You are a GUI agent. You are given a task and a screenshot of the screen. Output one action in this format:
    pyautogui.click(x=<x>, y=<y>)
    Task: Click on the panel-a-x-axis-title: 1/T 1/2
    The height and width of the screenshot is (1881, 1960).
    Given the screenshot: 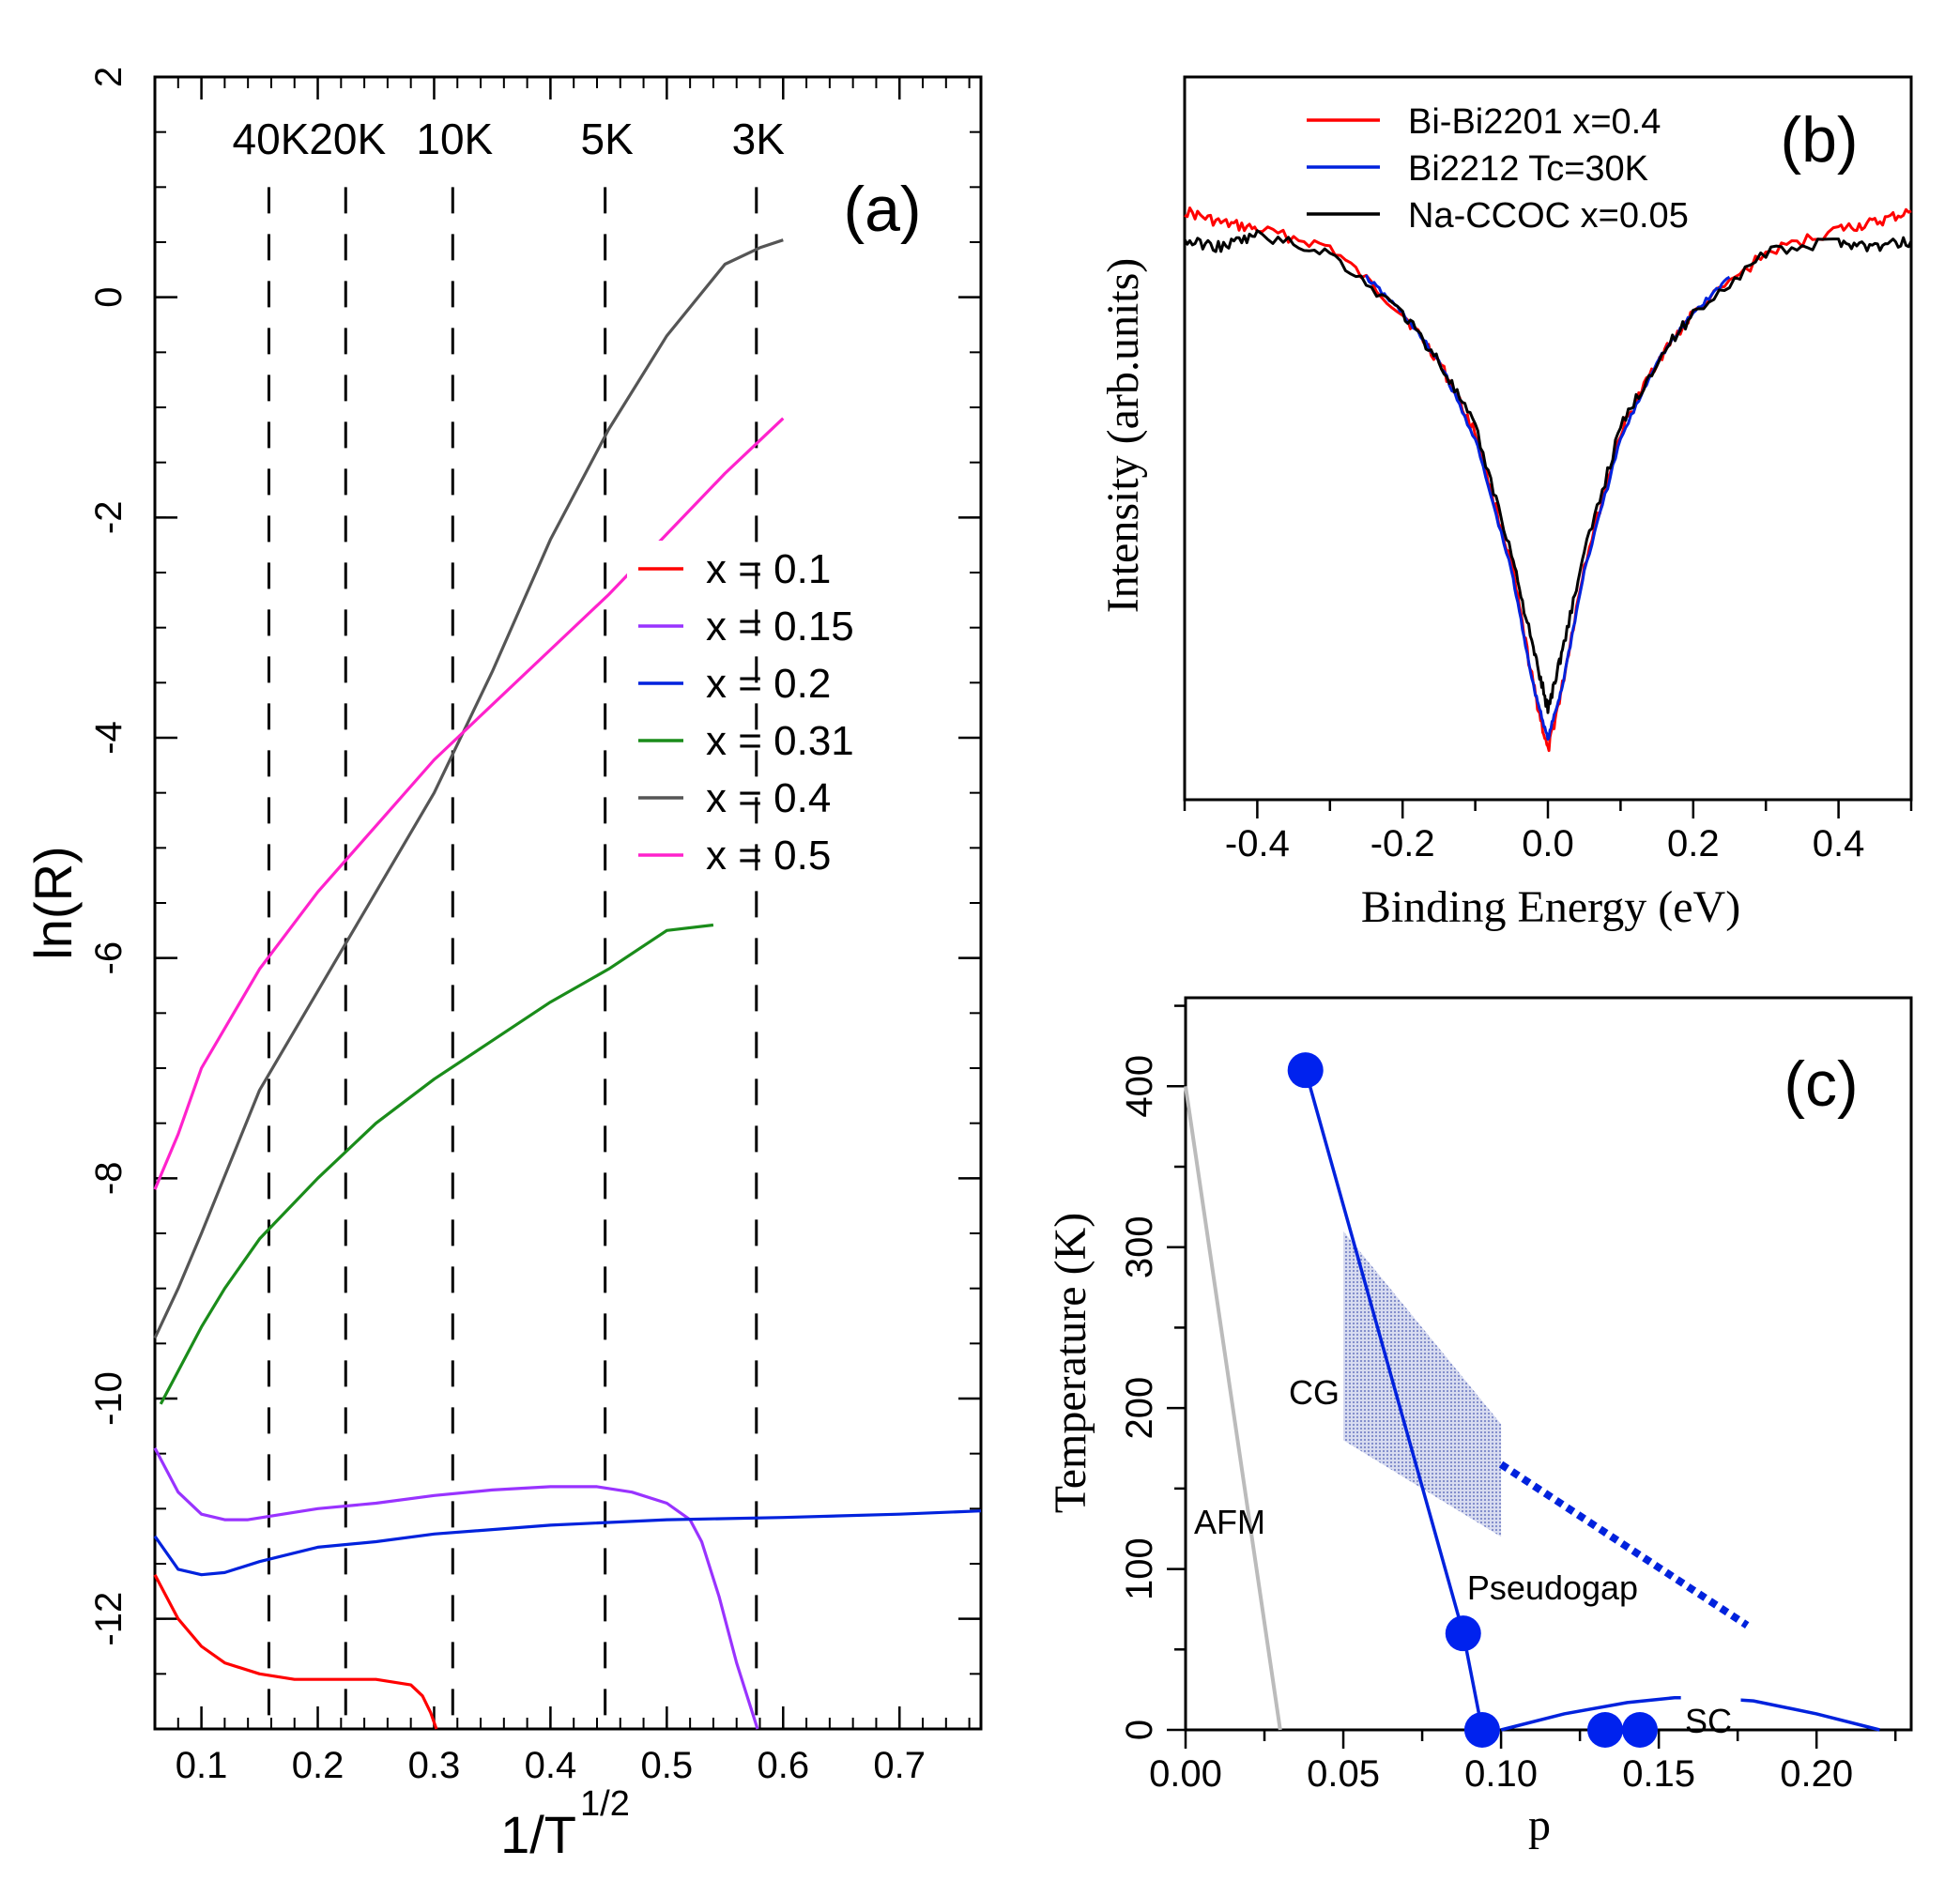 What is the action you would take?
    pyautogui.click(x=565, y=1824)
    